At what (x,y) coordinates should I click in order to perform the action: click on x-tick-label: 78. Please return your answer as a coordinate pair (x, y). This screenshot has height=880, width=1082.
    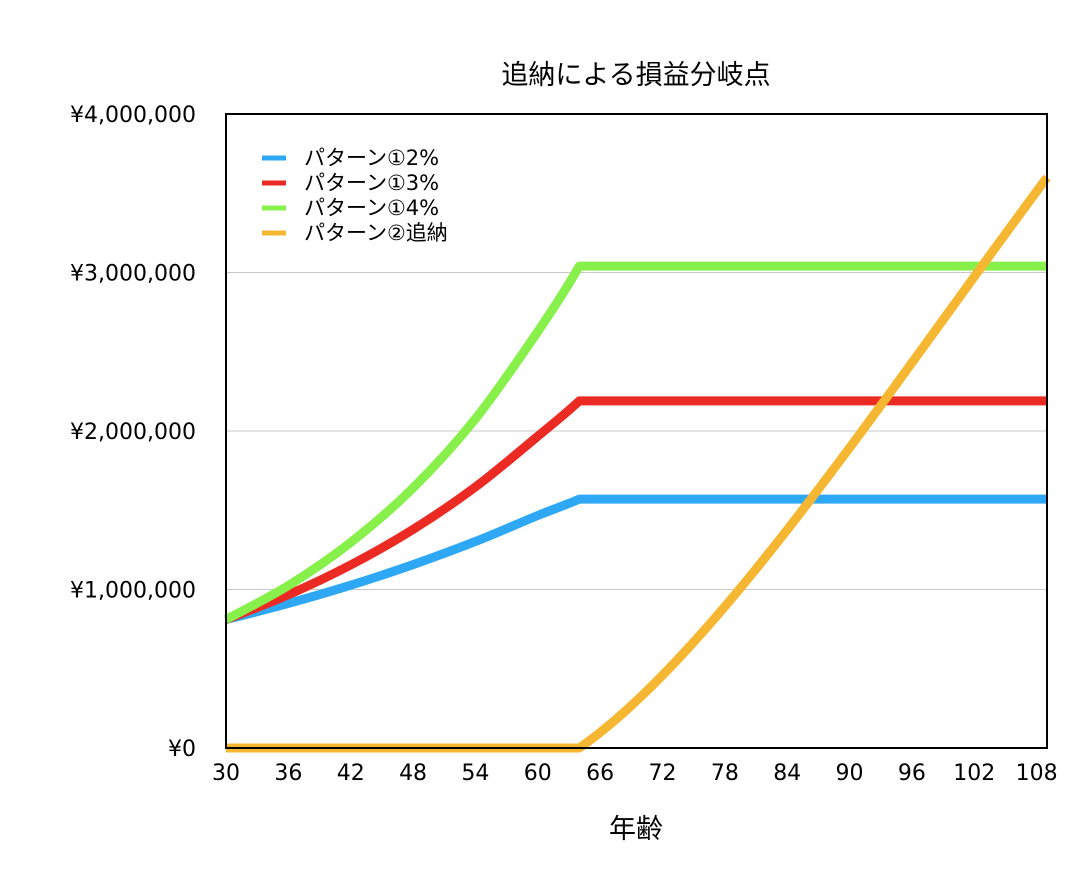
    Looking at the image, I should click on (725, 773).